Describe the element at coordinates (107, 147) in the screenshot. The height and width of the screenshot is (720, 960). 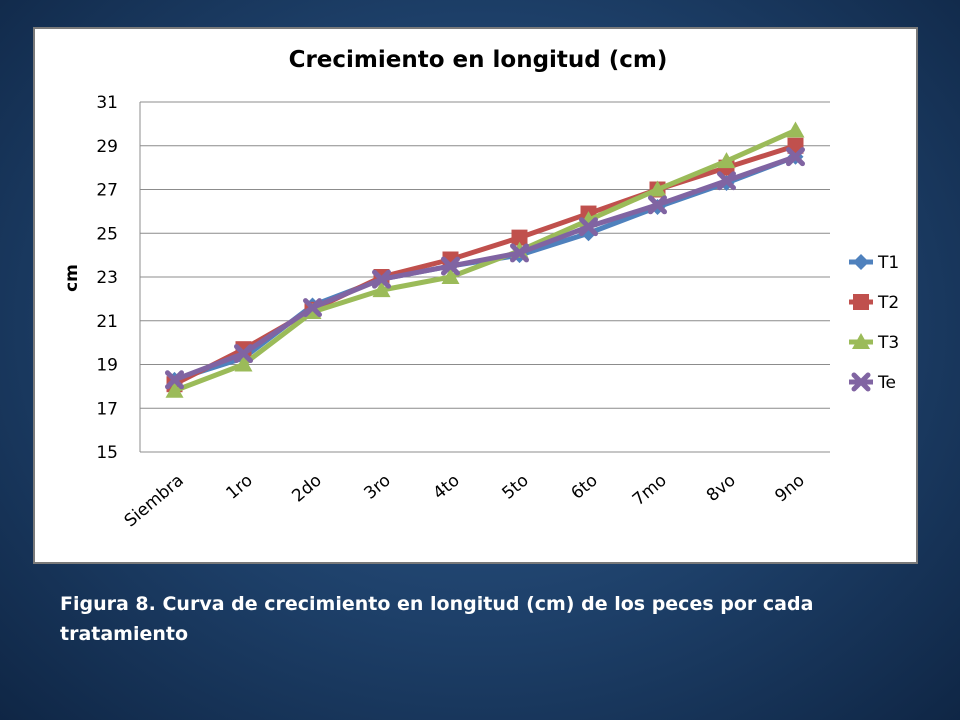
I see `y-tick-label: 29` at that location.